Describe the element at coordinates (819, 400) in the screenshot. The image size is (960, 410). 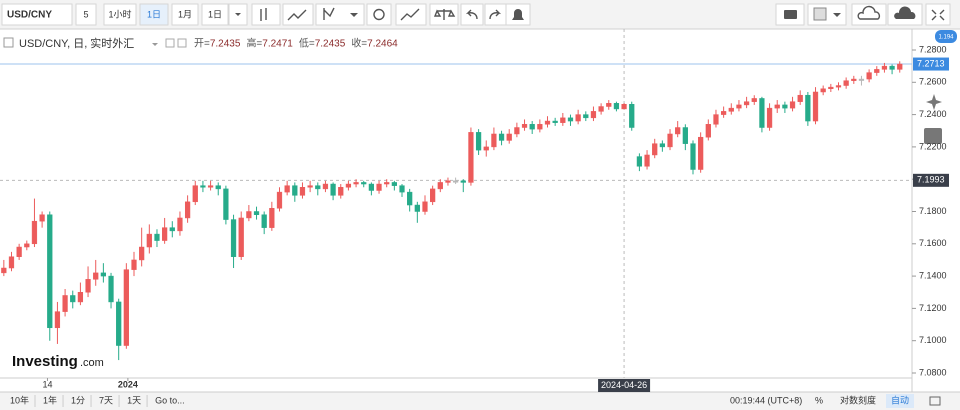
I see `percent-button: %` at that location.